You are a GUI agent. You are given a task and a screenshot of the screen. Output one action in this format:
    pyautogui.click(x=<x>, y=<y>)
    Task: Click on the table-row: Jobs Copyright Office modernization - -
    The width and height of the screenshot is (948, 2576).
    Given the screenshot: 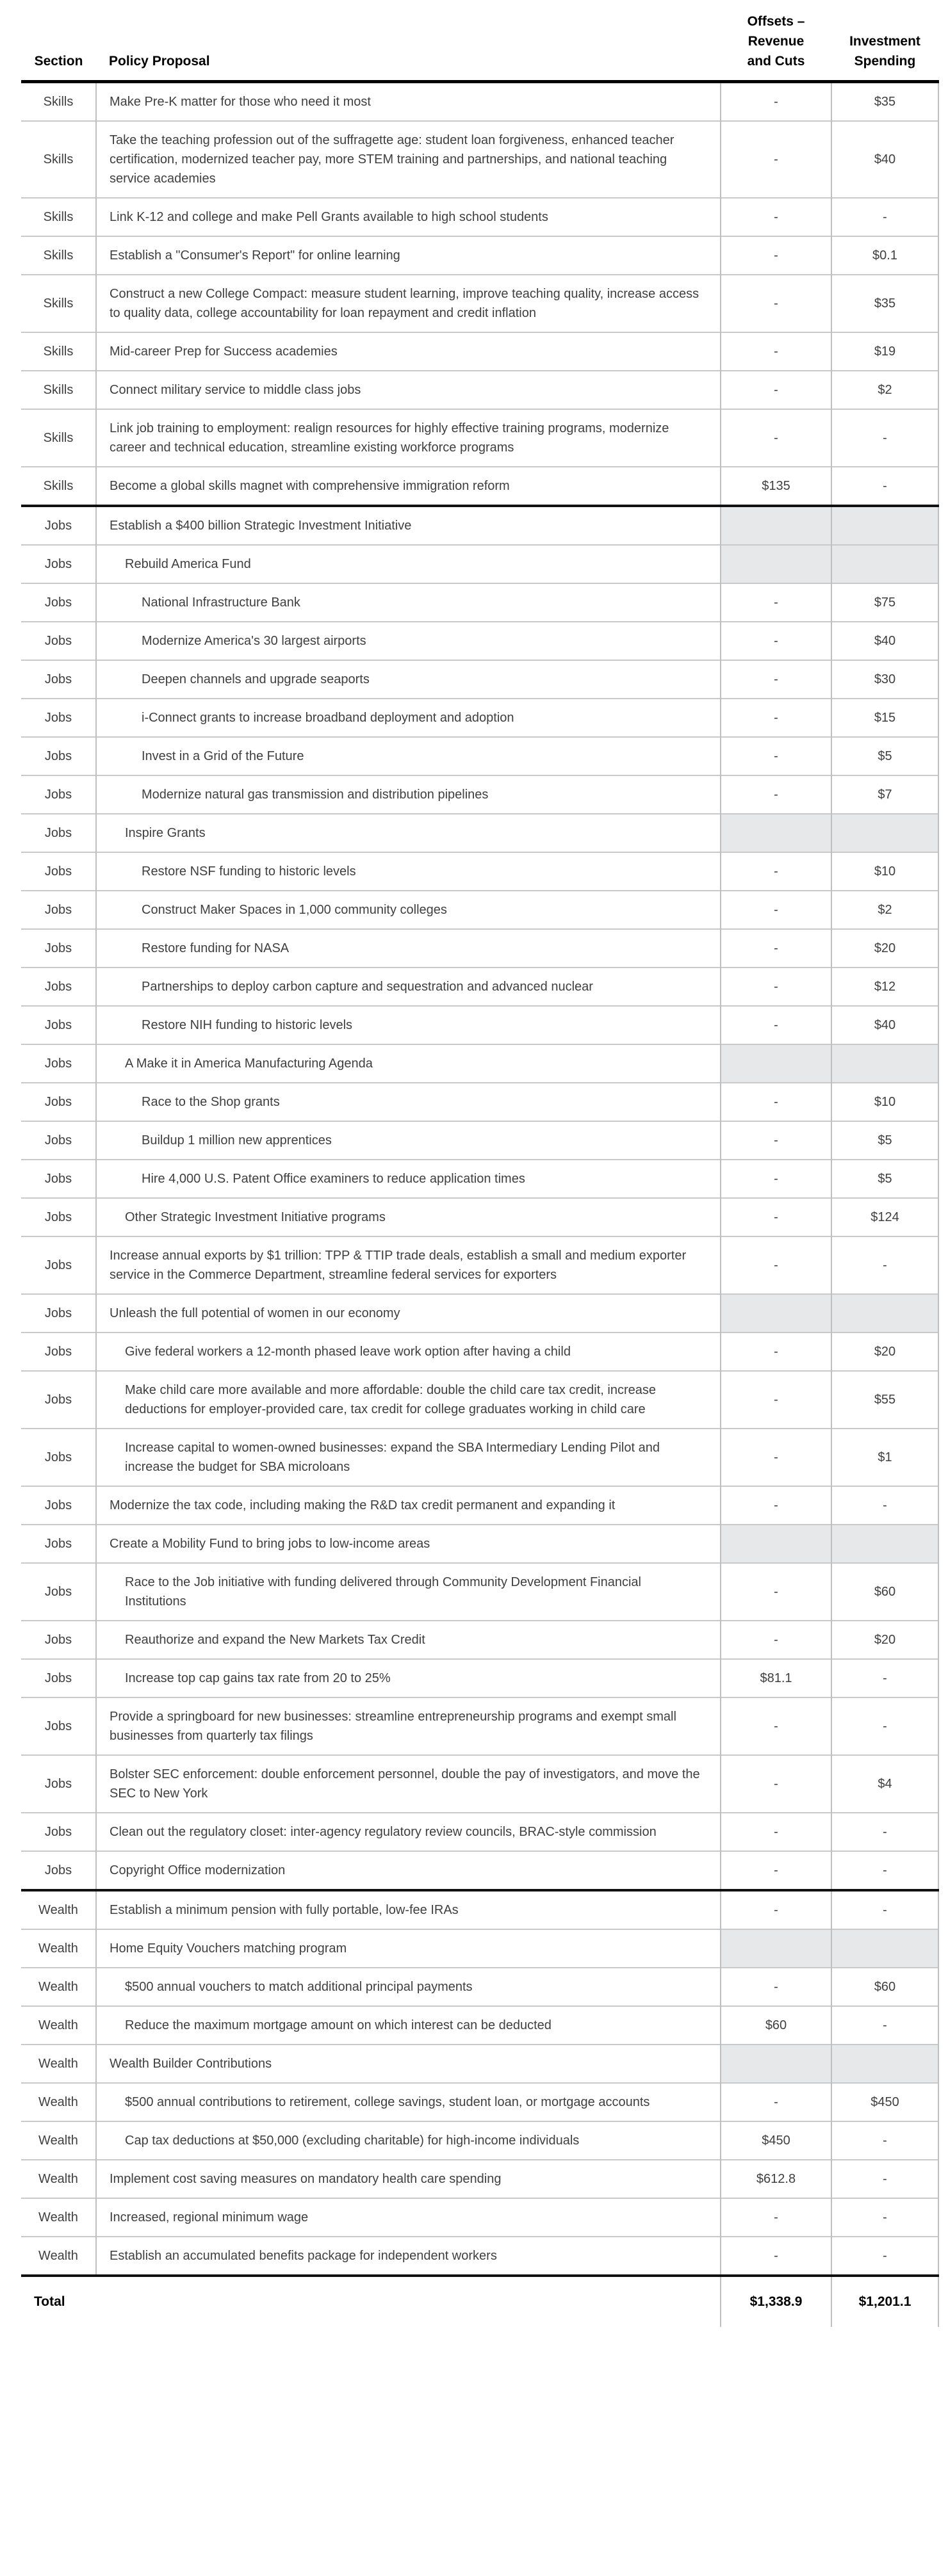 What is the action you would take?
    pyautogui.click(x=480, y=1870)
    